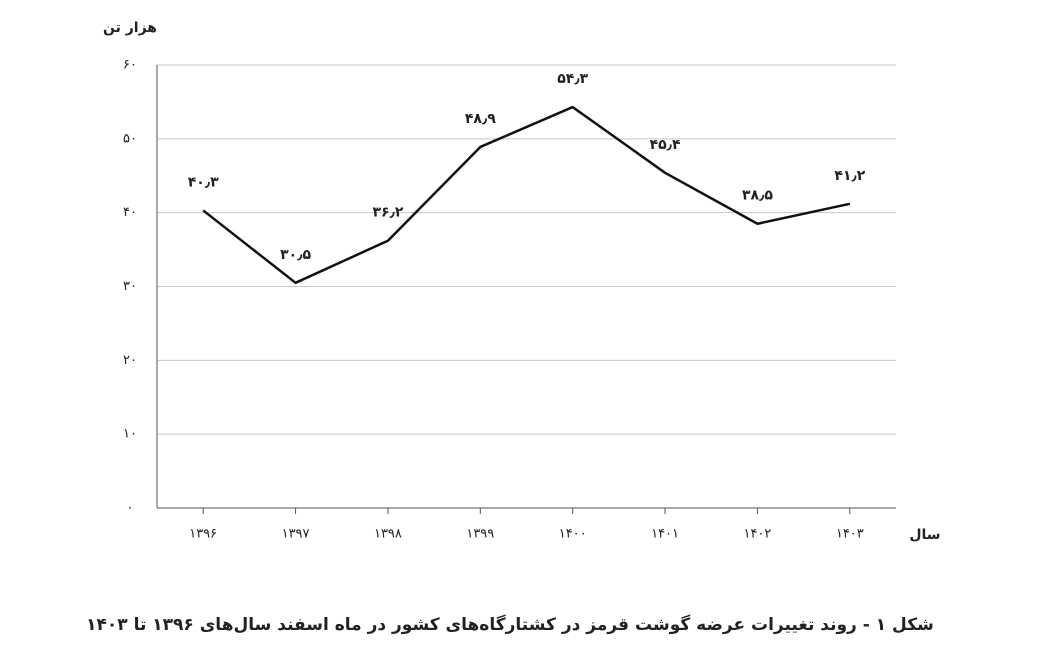 Image resolution: width=1052 pixels, height=661 pixels. What do you see at coordinates (388, 213) in the screenshot?
I see `data-label: ۳۶٫۲` at bounding box center [388, 213].